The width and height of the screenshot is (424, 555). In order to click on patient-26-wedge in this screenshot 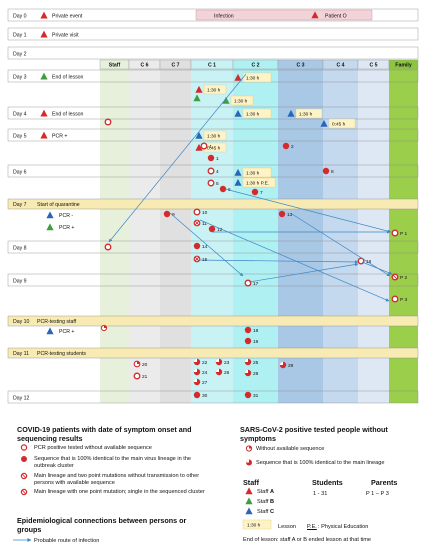, I will do `click(217, 370)`.